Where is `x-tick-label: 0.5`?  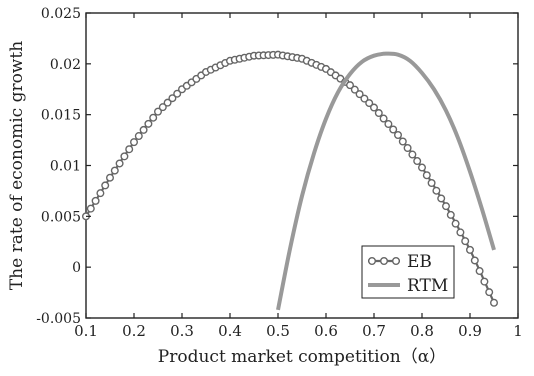
x-tick-label: 0.5 is located at coordinates (278, 331).